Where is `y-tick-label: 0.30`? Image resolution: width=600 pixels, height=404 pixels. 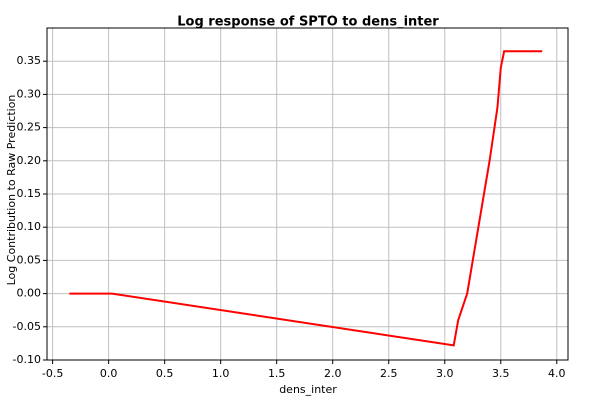 y-tick-label: 0.30 is located at coordinates (29, 93).